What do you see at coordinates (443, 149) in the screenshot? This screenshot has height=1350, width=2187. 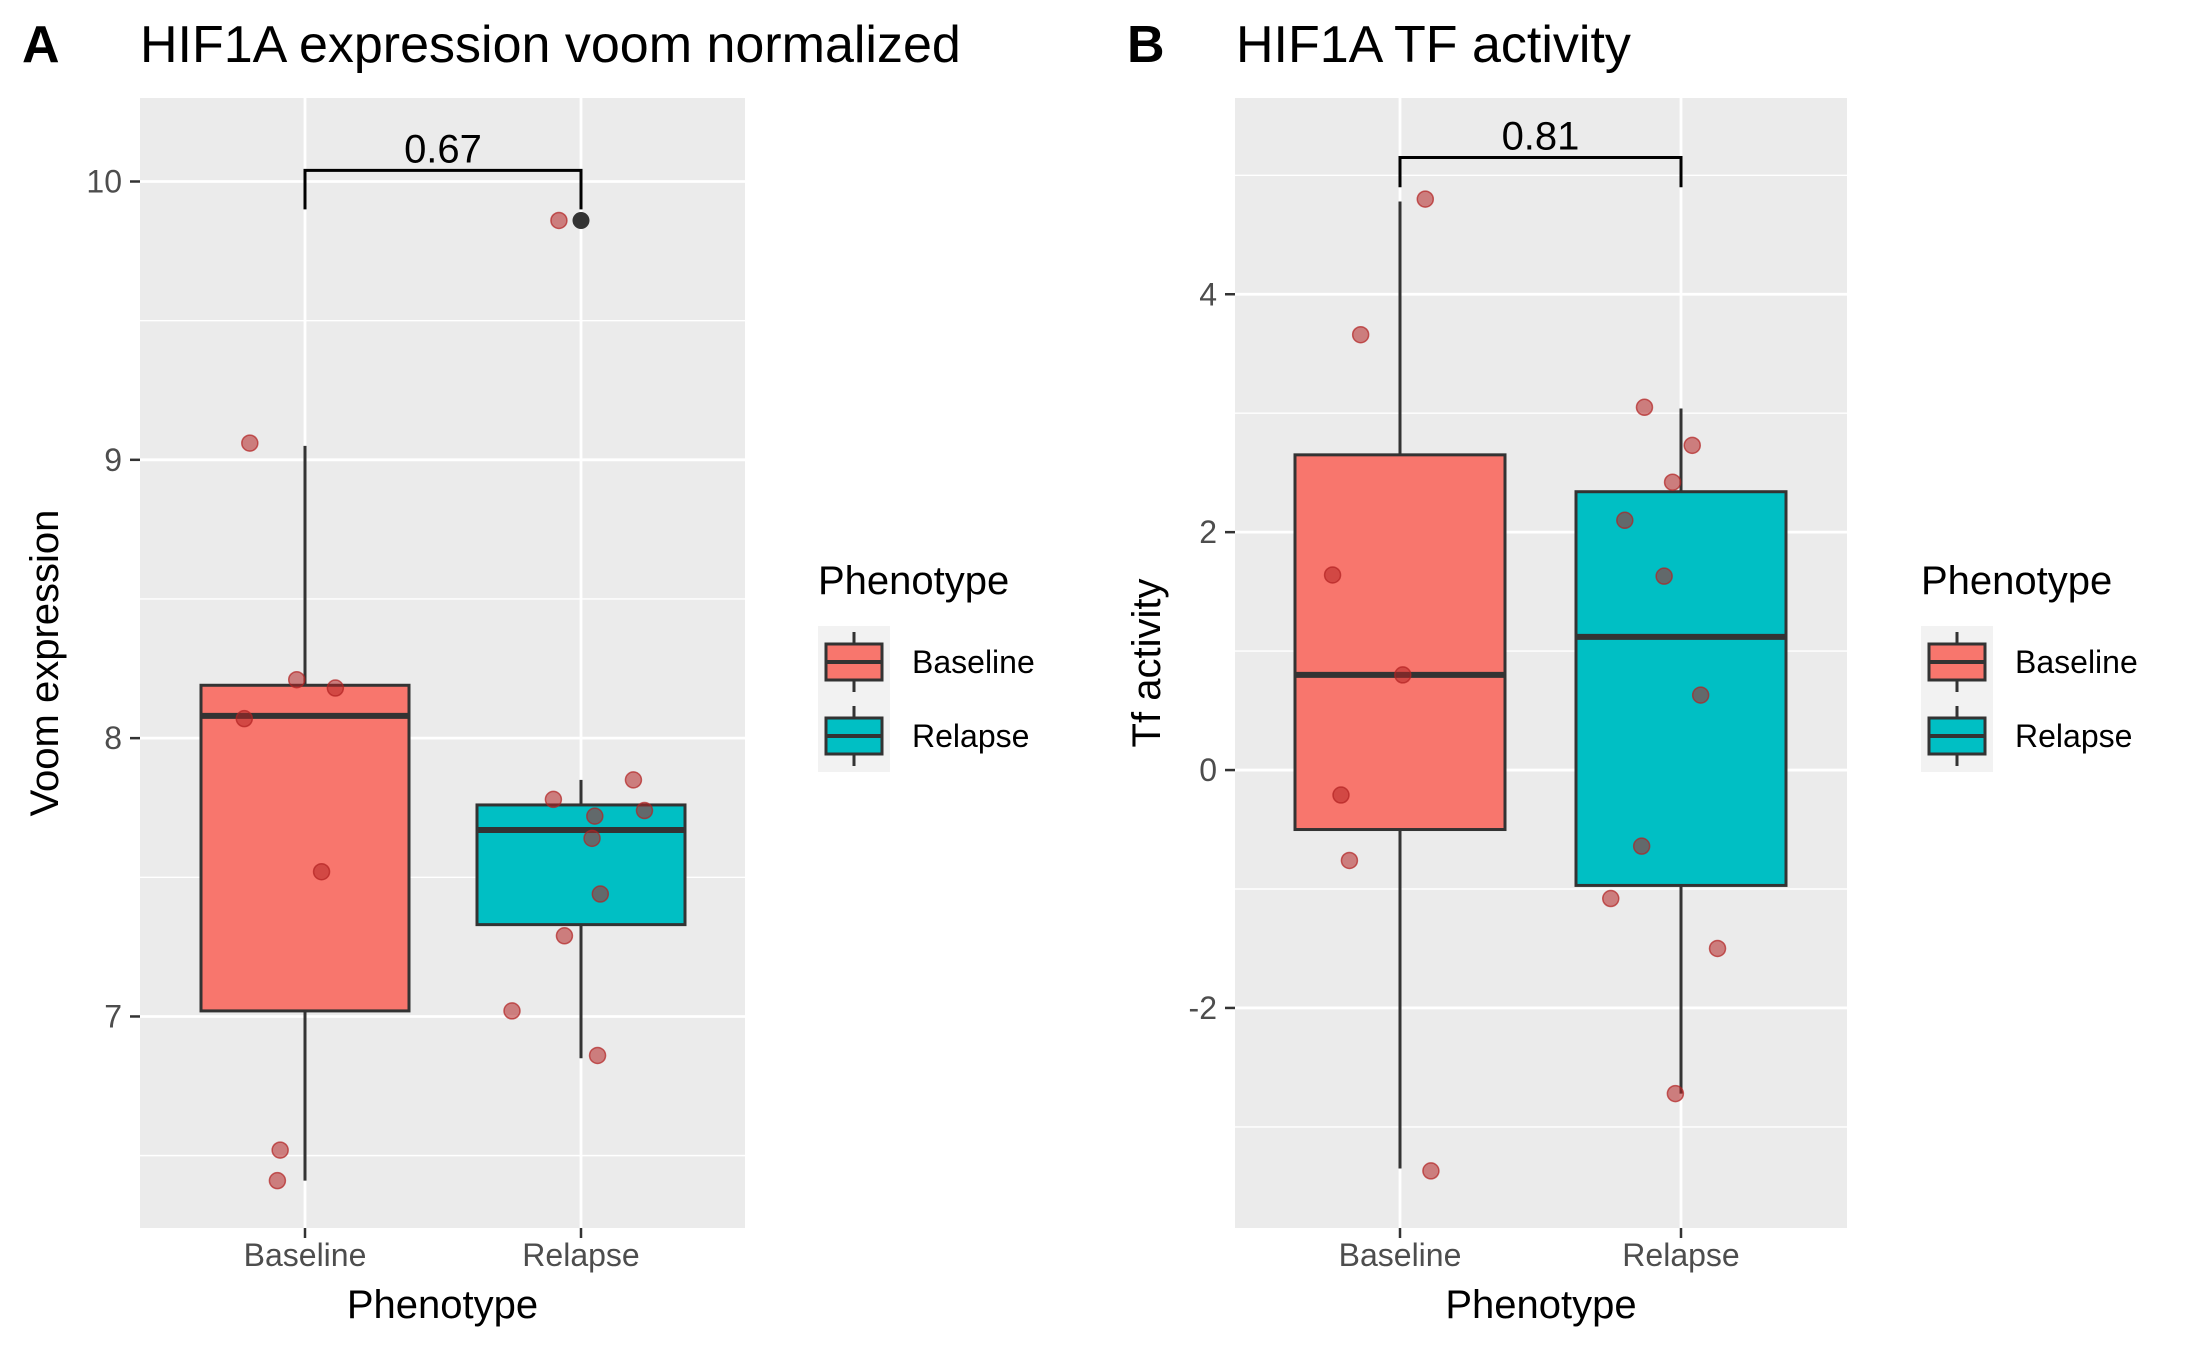 I see `p-value-label: 0.67` at bounding box center [443, 149].